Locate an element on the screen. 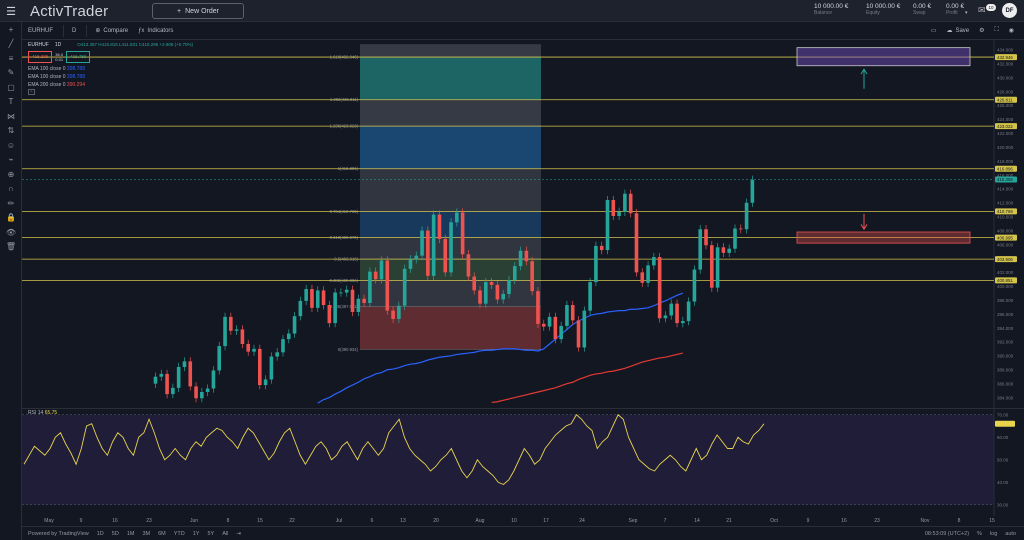 This screenshot has height=540, width=1024. price-marker-label: 423.022 is located at coordinates (1005, 126).